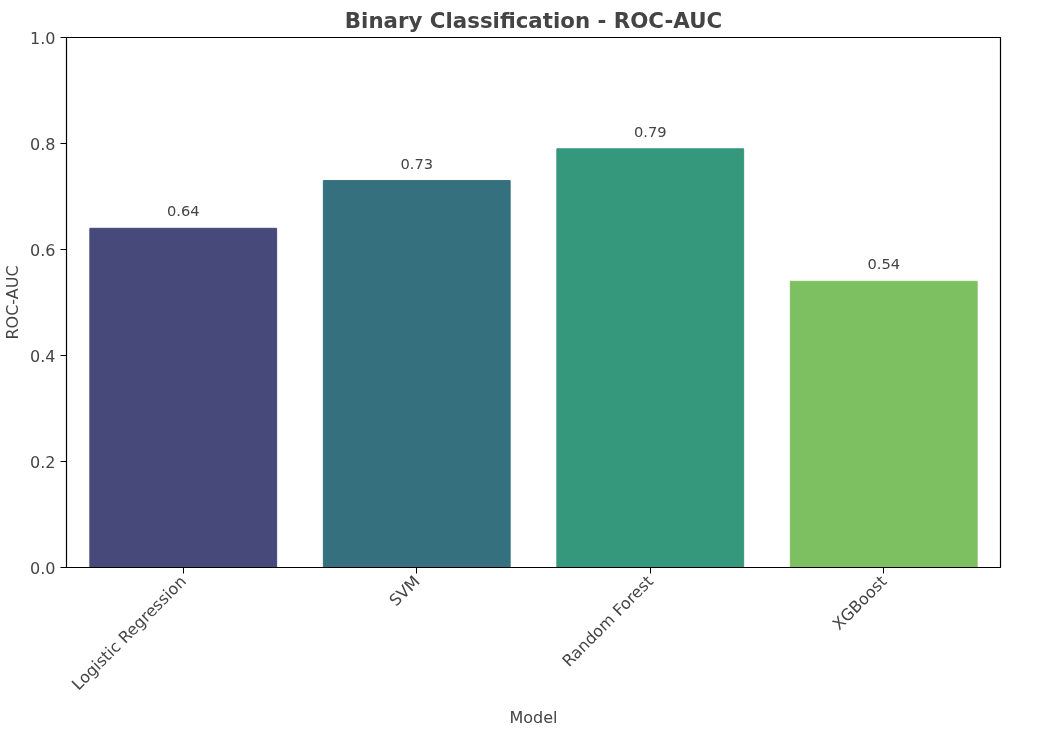 The width and height of the screenshot is (1042, 742). What do you see at coordinates (533, 718) in the screenshot?
I see `x-axis-title: Model` at bounding box center [533, 718].